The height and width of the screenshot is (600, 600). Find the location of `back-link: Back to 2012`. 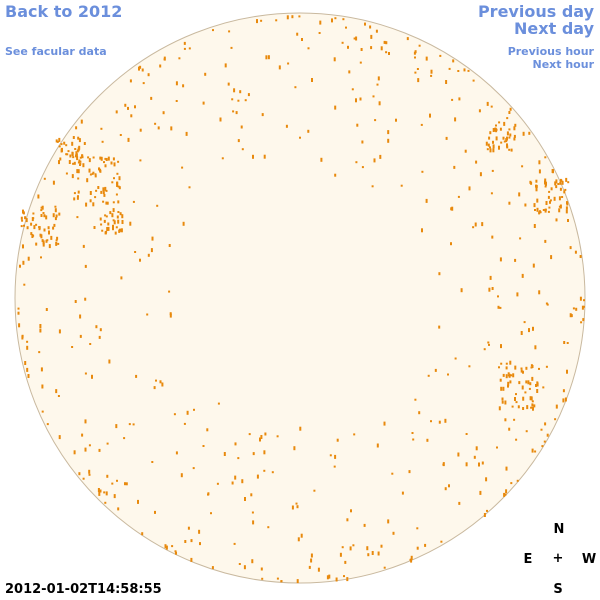

back-link: Back to 2012 is located at coordinates (64, 11).